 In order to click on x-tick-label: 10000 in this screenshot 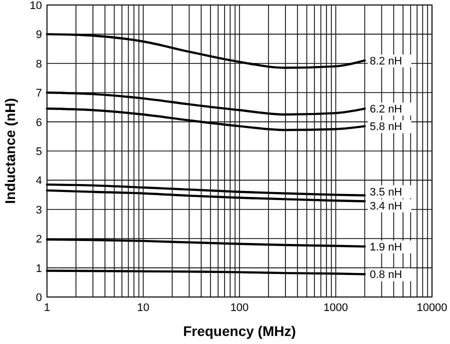, I will do `click(432, 308)`.